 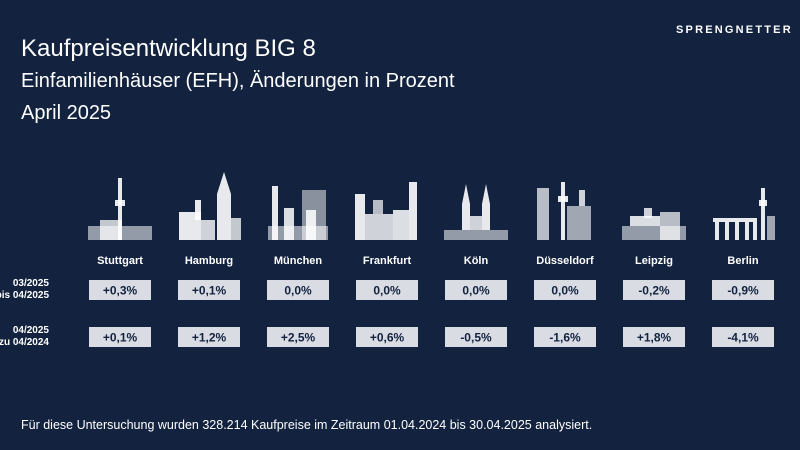 I want to click on city-label: Frankfurt, so click(x=387, y=261).